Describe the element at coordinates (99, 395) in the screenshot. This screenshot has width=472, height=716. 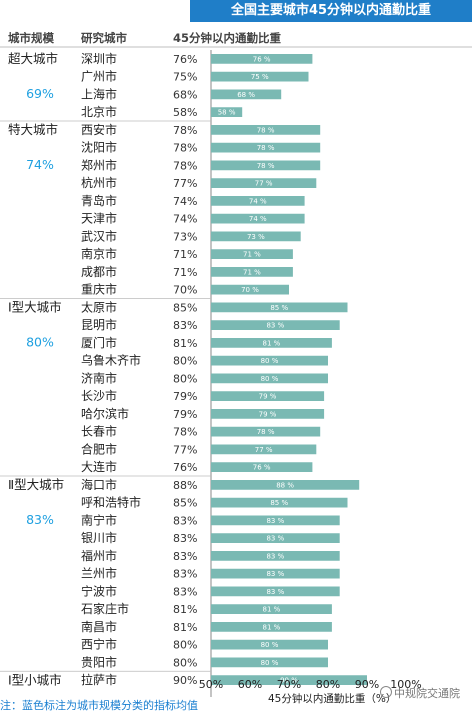
I see `city-label: 长沙市` at that location.